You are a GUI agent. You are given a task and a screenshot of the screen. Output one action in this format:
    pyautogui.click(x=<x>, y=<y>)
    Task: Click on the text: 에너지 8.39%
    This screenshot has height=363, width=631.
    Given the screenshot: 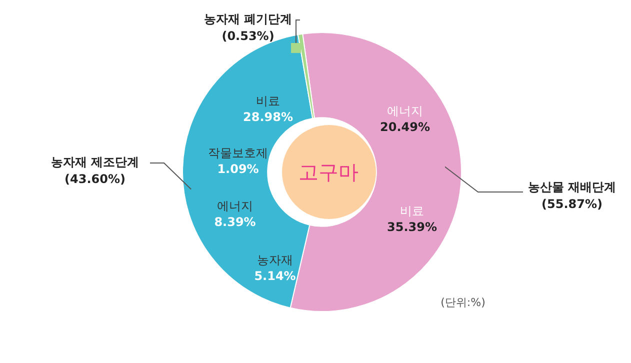 What is the action you would take?
    pyautogui.click(x=235, y=214)
    